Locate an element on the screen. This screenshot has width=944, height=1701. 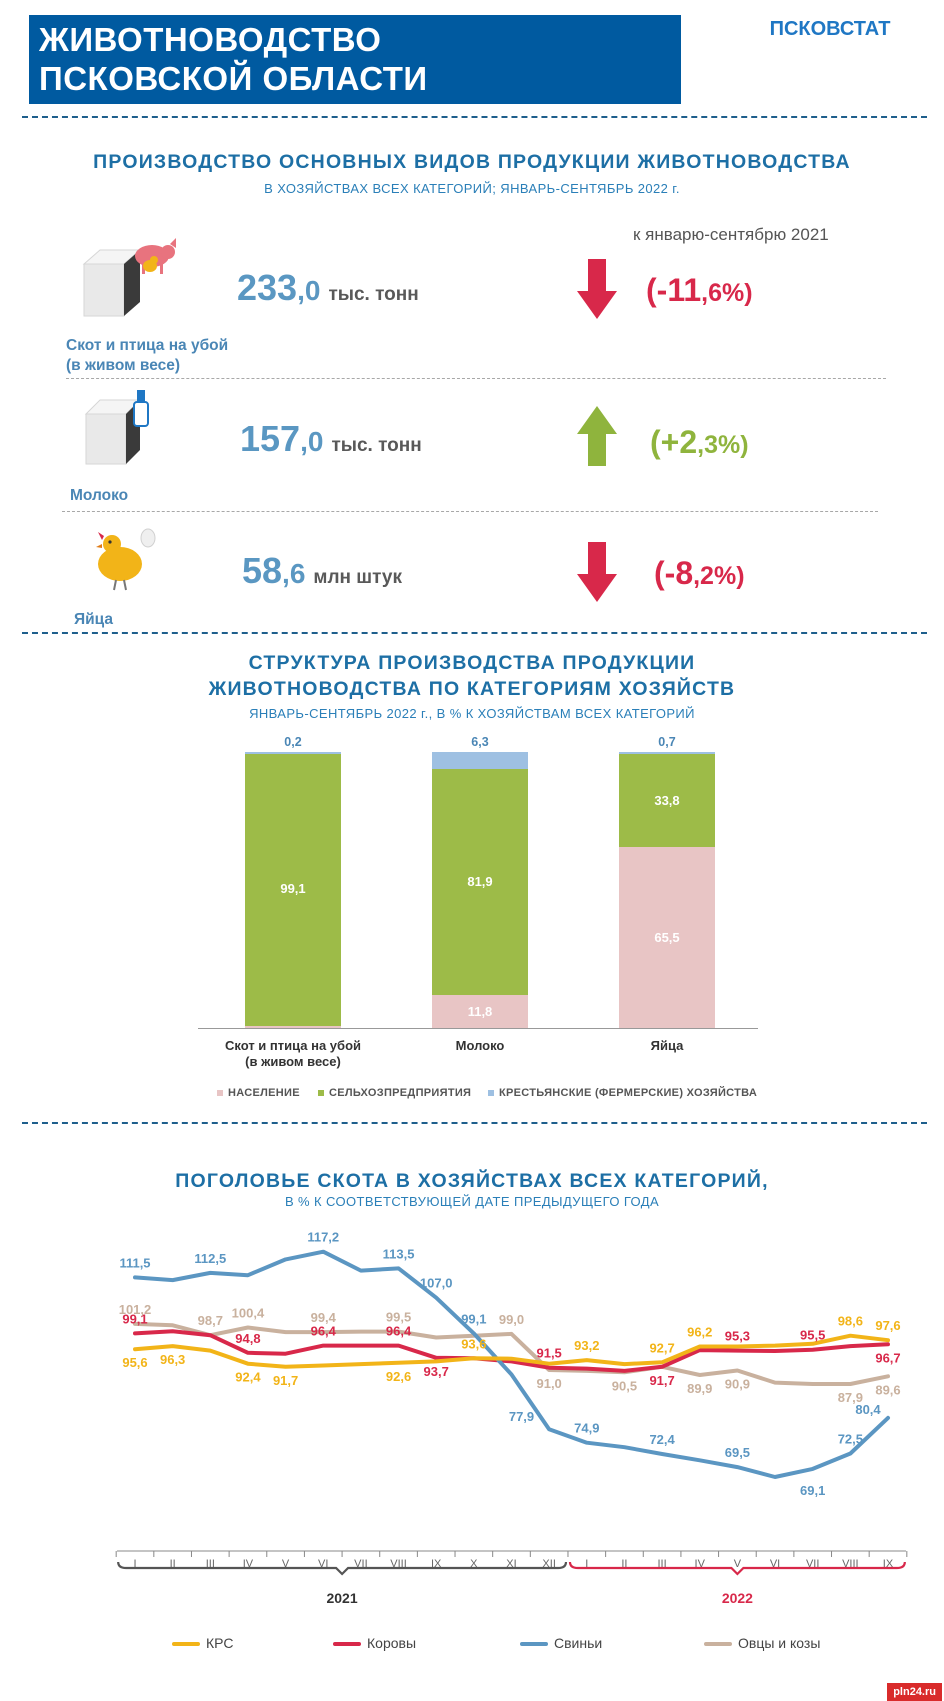
x-tick-label: X is located at coordinates (474, 1564).